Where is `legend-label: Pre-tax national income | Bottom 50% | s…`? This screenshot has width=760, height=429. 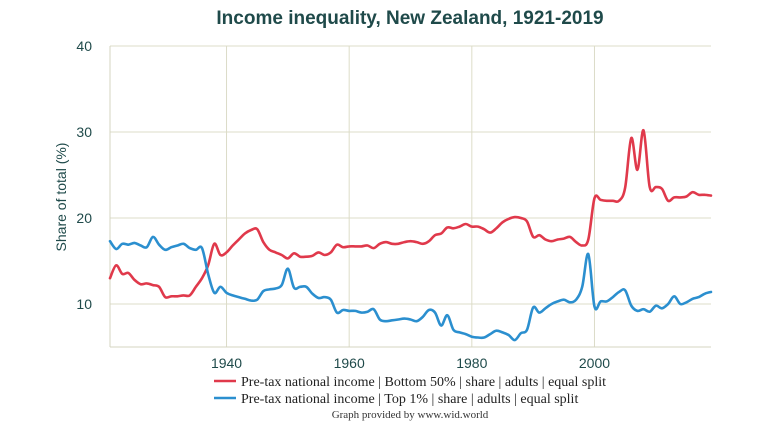
legend-label: Pre-tax national income | Bottom 50% | s… is located at coordinates (423, 382).